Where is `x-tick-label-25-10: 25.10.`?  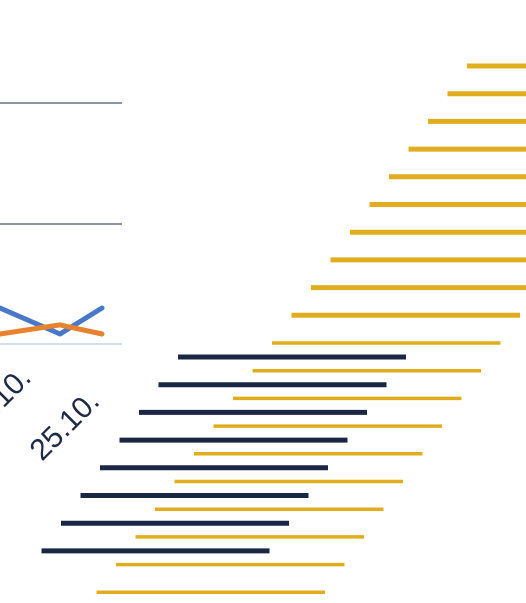
x-tick-label-25-10: 25.10. is located at coordinates (65, 426).